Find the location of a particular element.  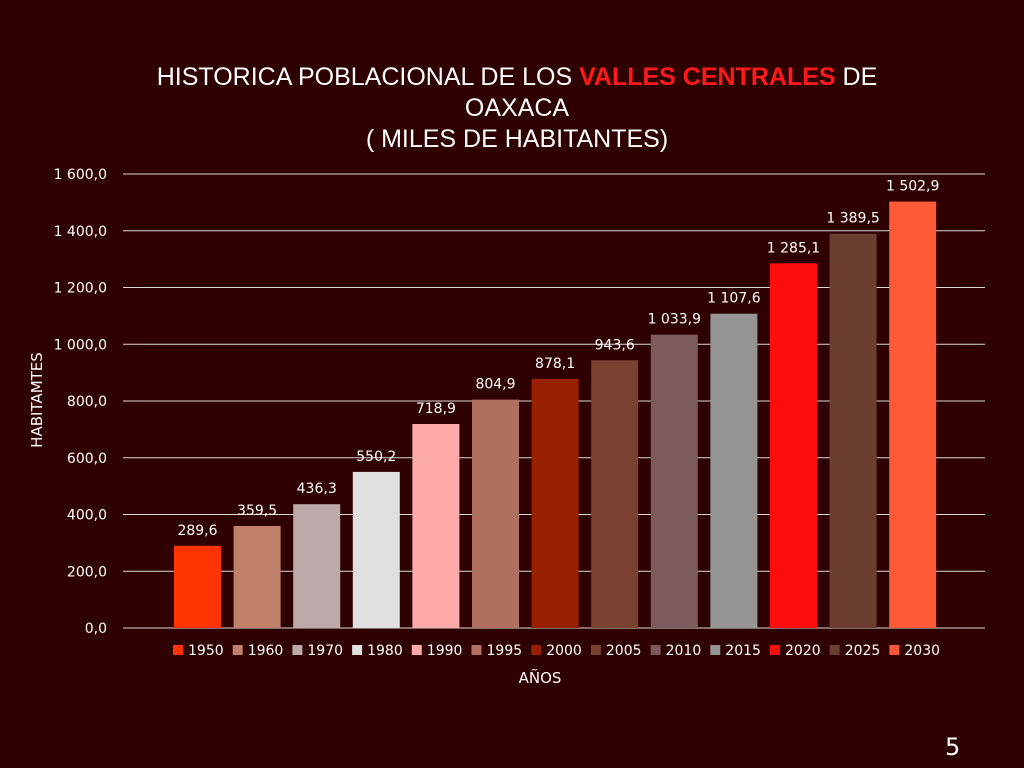

bar-2025 is located at coordinates (853, 430).